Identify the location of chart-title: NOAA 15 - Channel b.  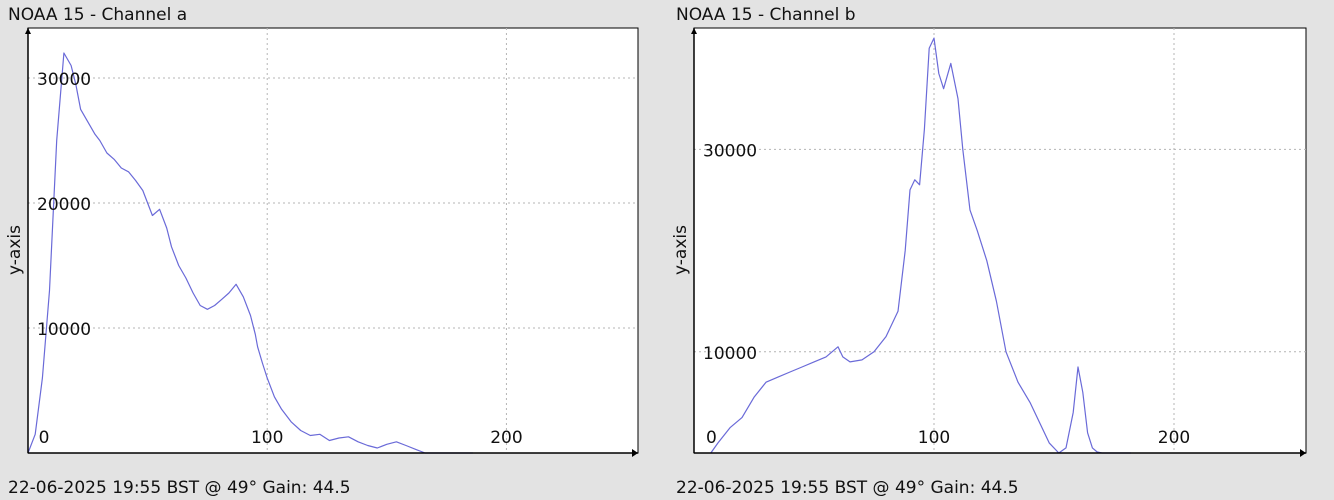
(766, 15).